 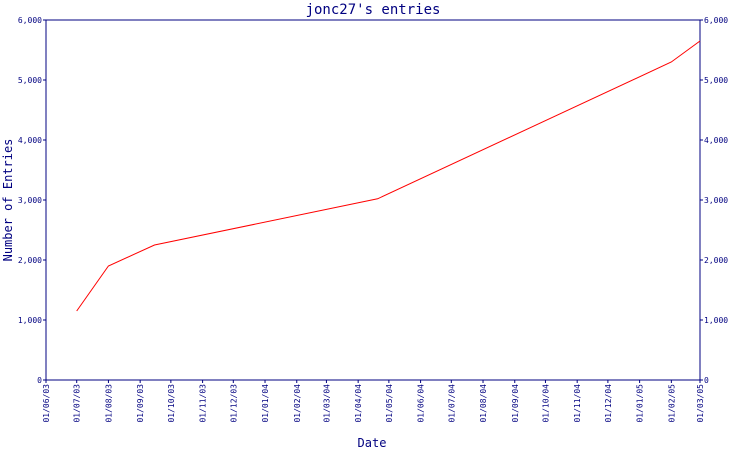 What do you see at coordinates (30, 260) in the screenshot?
I see `y-tick-label-left: 2,000` at bounding box center [30, 260].